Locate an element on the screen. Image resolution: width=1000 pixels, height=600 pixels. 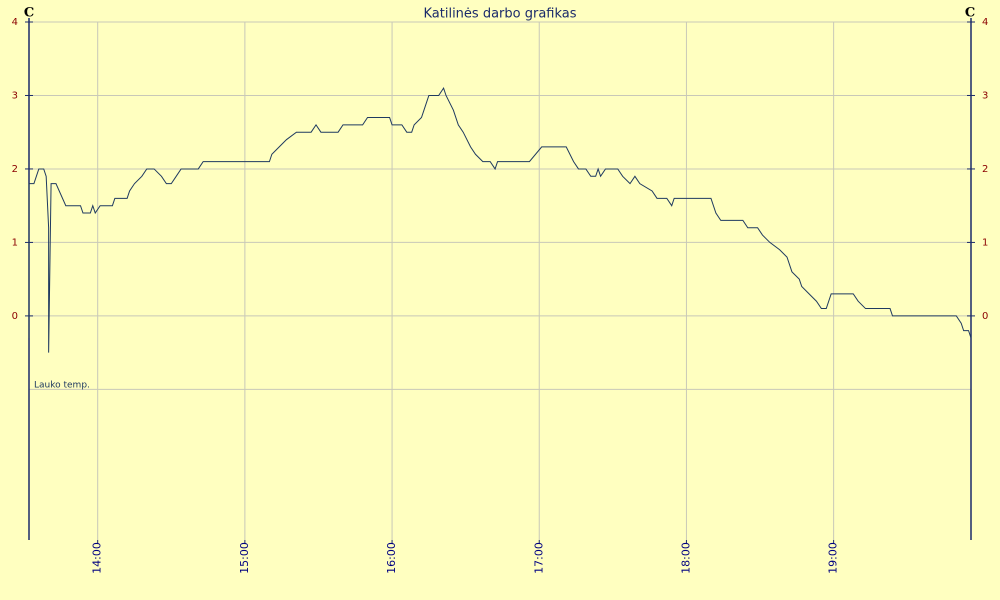
y-unit-right: C is located at coordinates (970, 13).